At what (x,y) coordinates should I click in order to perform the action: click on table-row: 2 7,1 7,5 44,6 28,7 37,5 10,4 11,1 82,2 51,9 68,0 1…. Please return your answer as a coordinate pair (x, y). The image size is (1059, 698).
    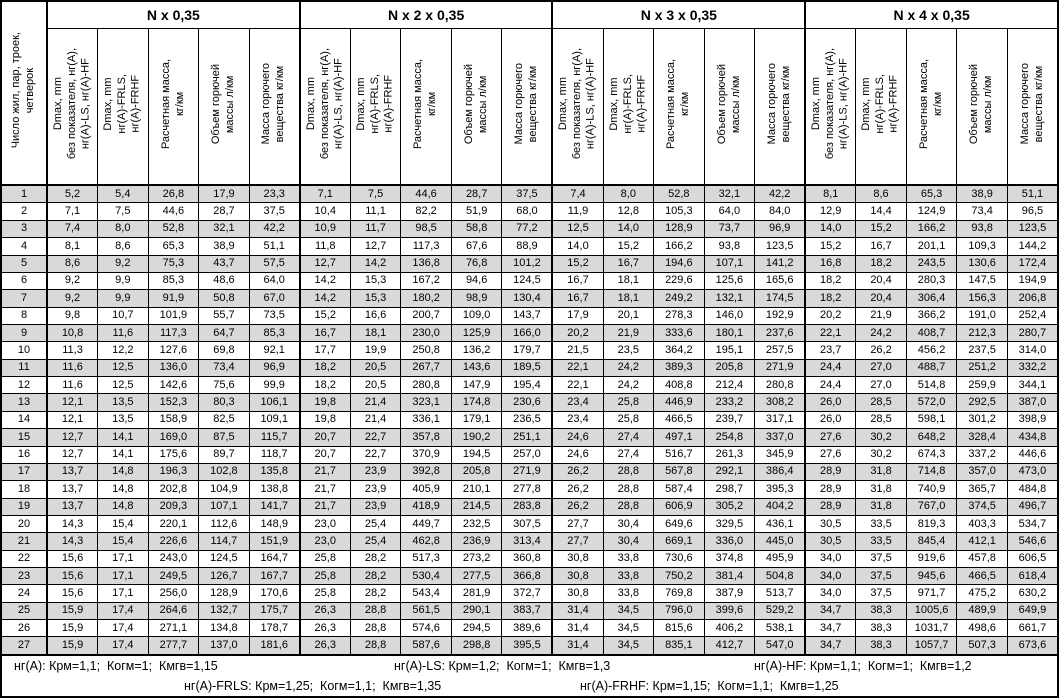
    Looking at the image, I should click on (529, 211).